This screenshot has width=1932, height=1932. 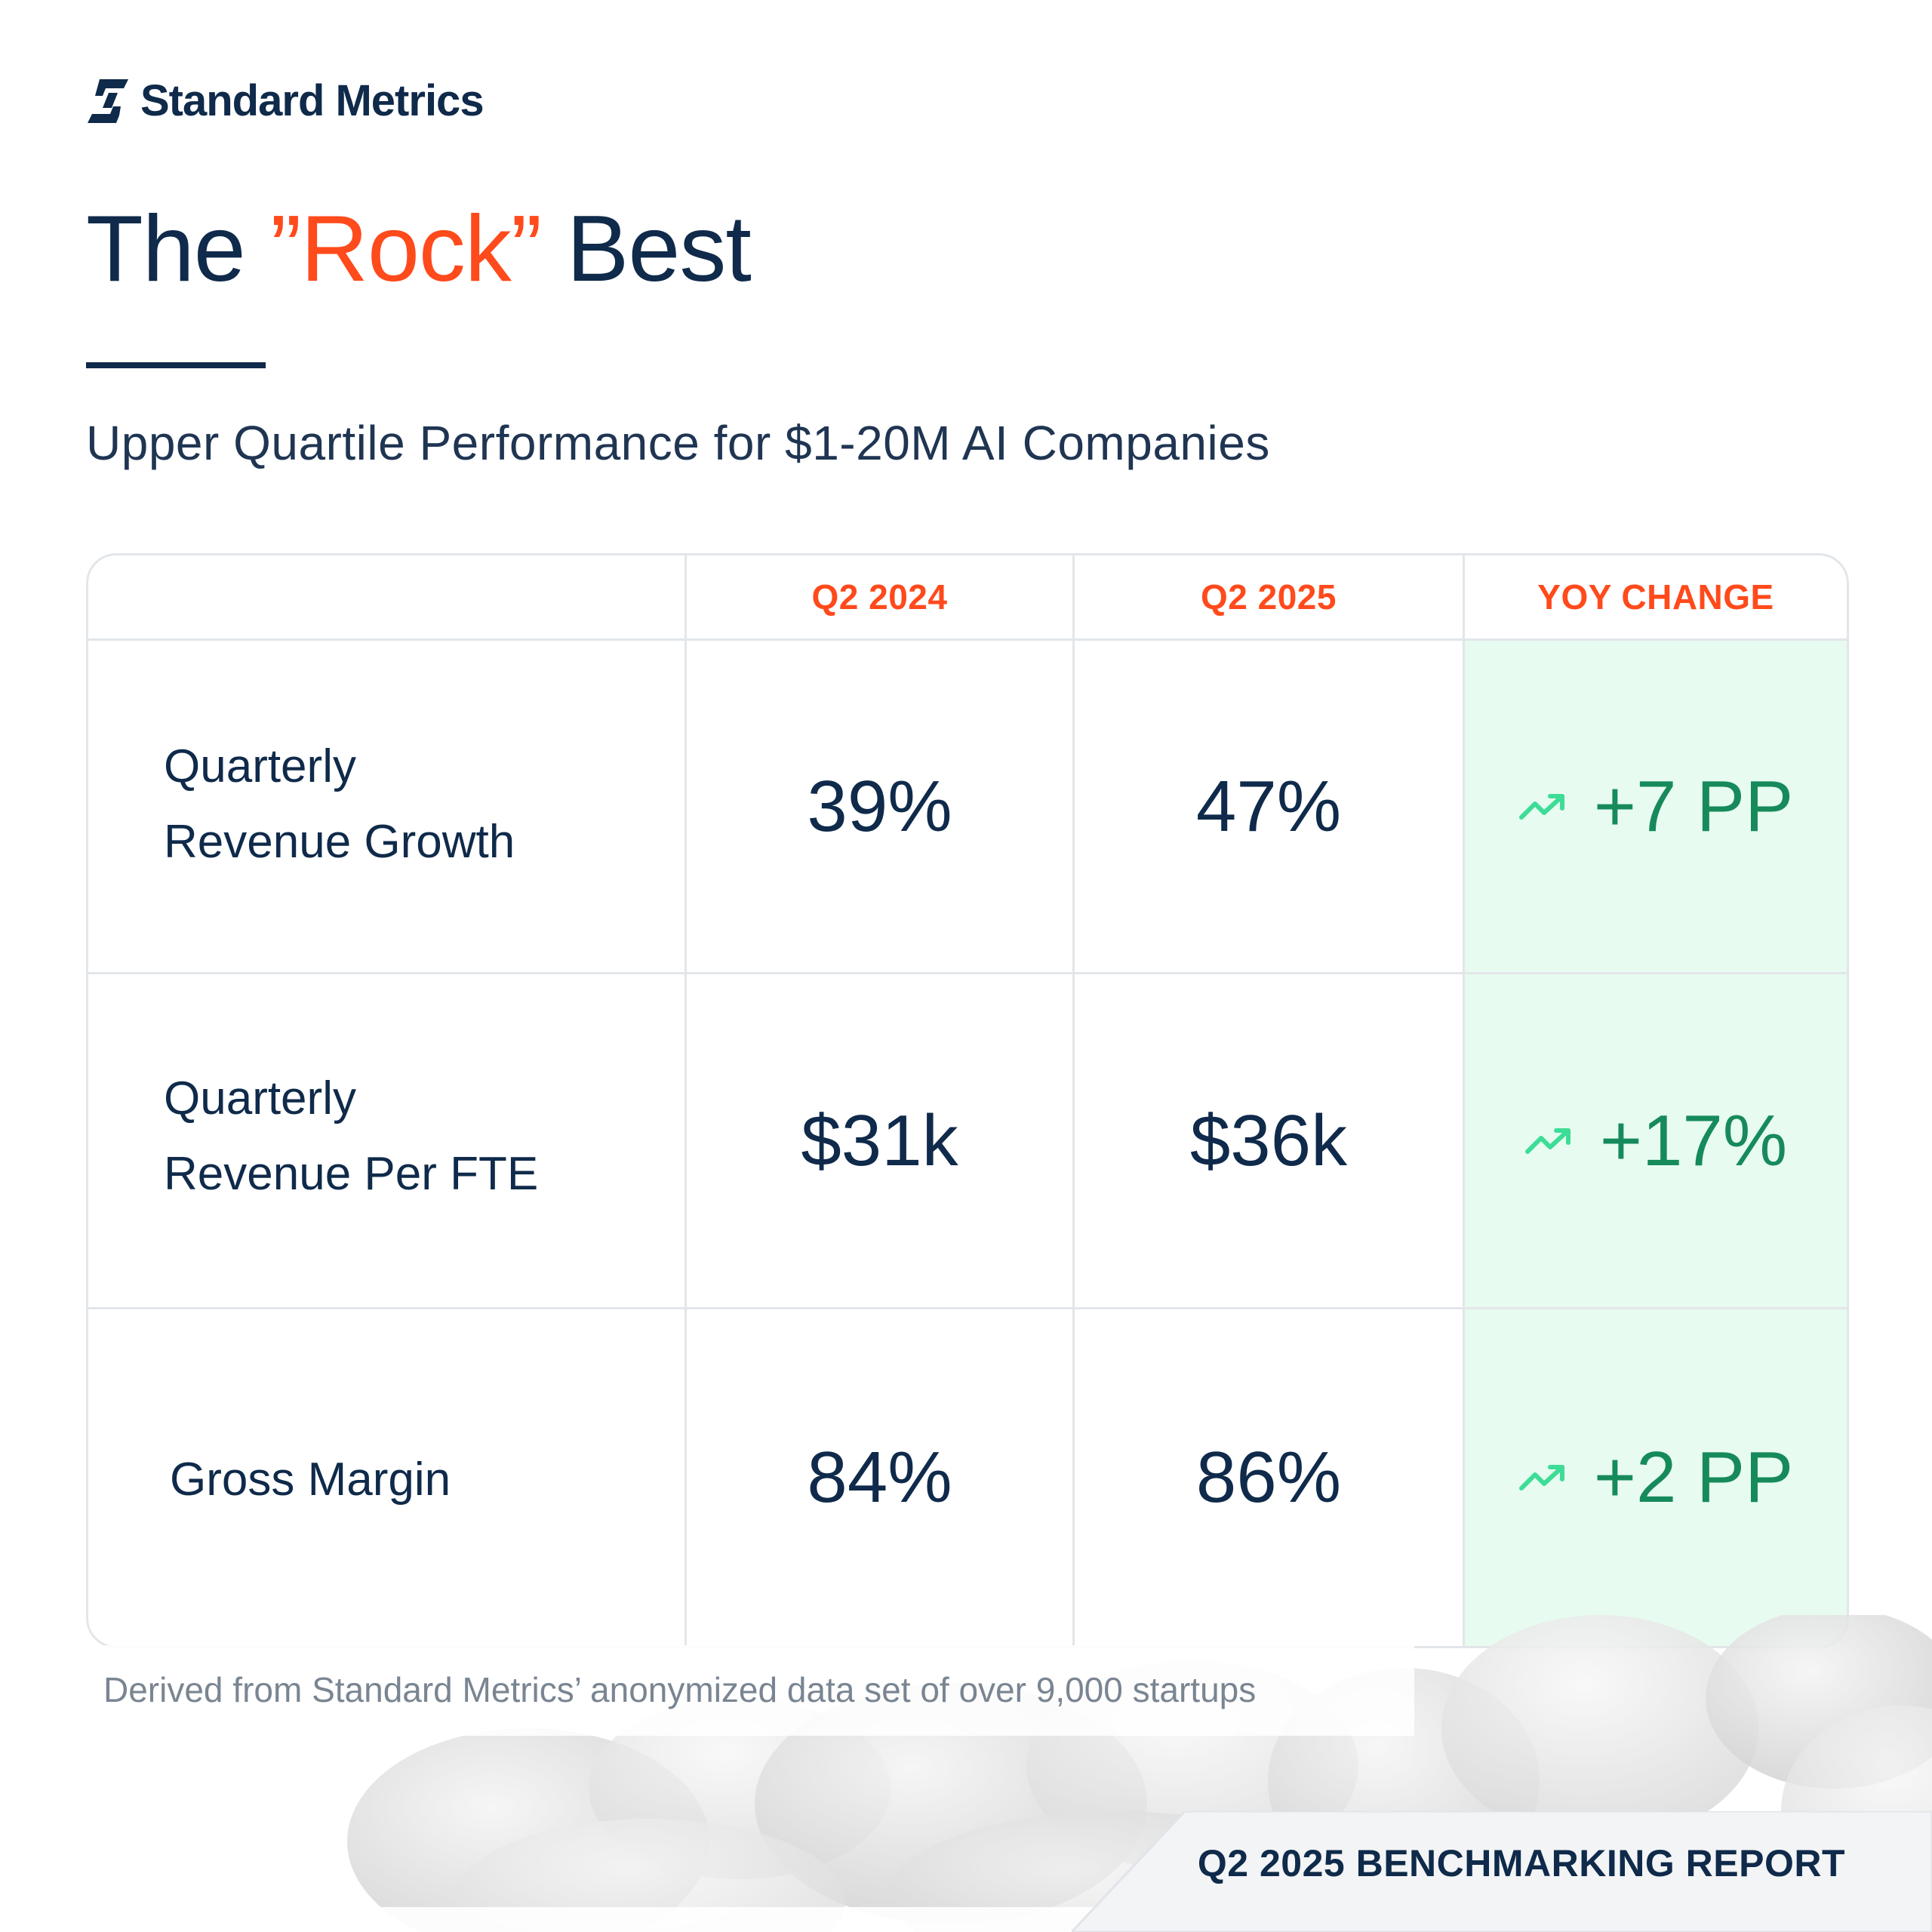 What do you see at coordinates (879, 1477) in the screenshot?
I see `table-cell-value: 84%` at bounding box center [879, 1477].